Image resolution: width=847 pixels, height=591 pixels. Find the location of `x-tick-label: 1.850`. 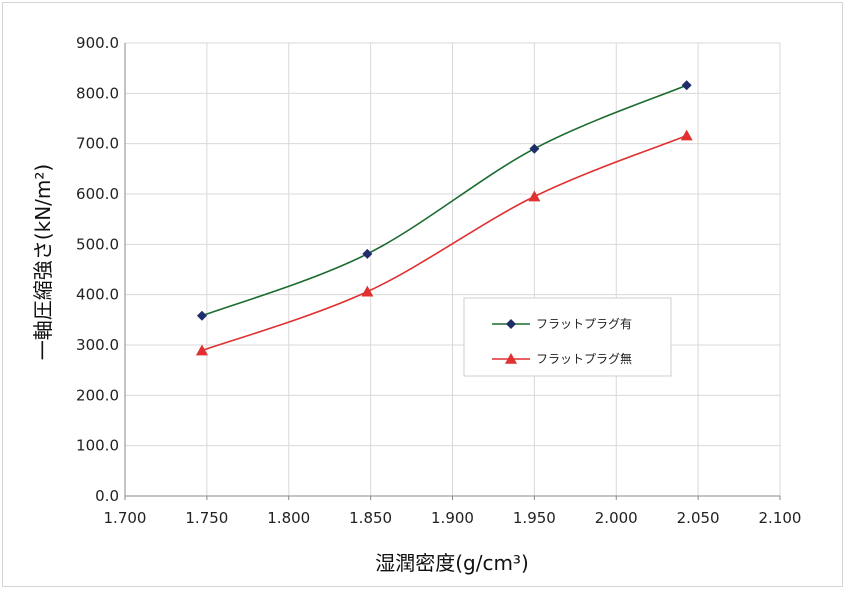

x-tick-label: 1.850 is located at coordinates (370, 518).